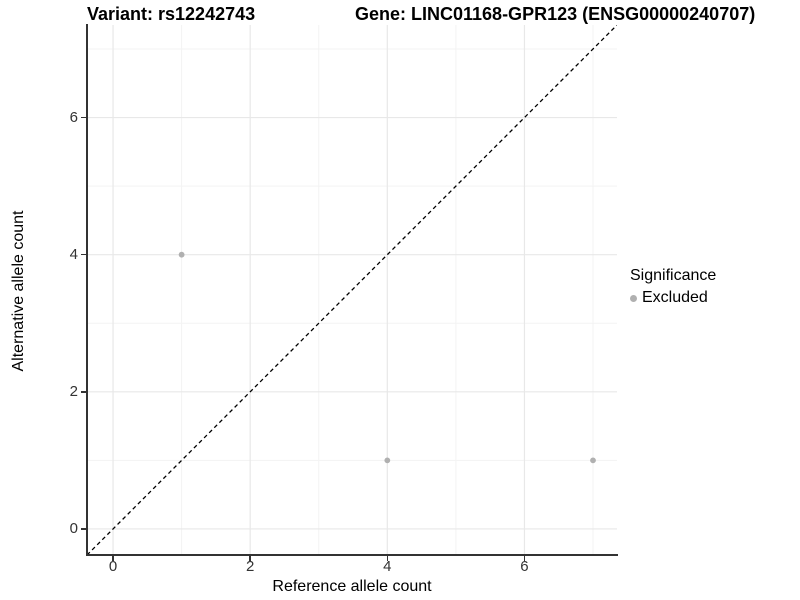 The image size is (800, 600). Describe the element at coordinates (18, 291) in the screenshot. I see `y-axis-title: Alternative allele count` at that location.